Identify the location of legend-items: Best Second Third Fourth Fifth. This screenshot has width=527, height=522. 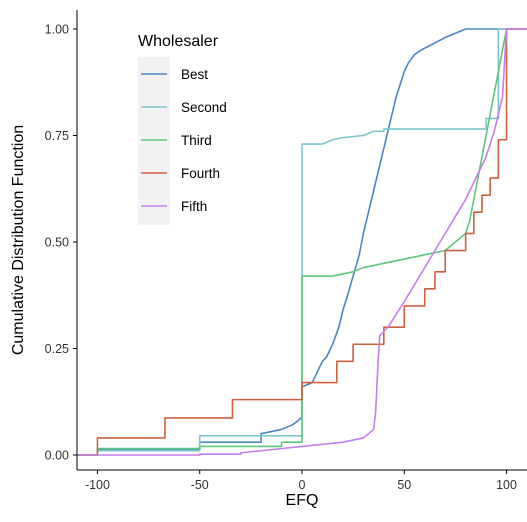
(184, 140).